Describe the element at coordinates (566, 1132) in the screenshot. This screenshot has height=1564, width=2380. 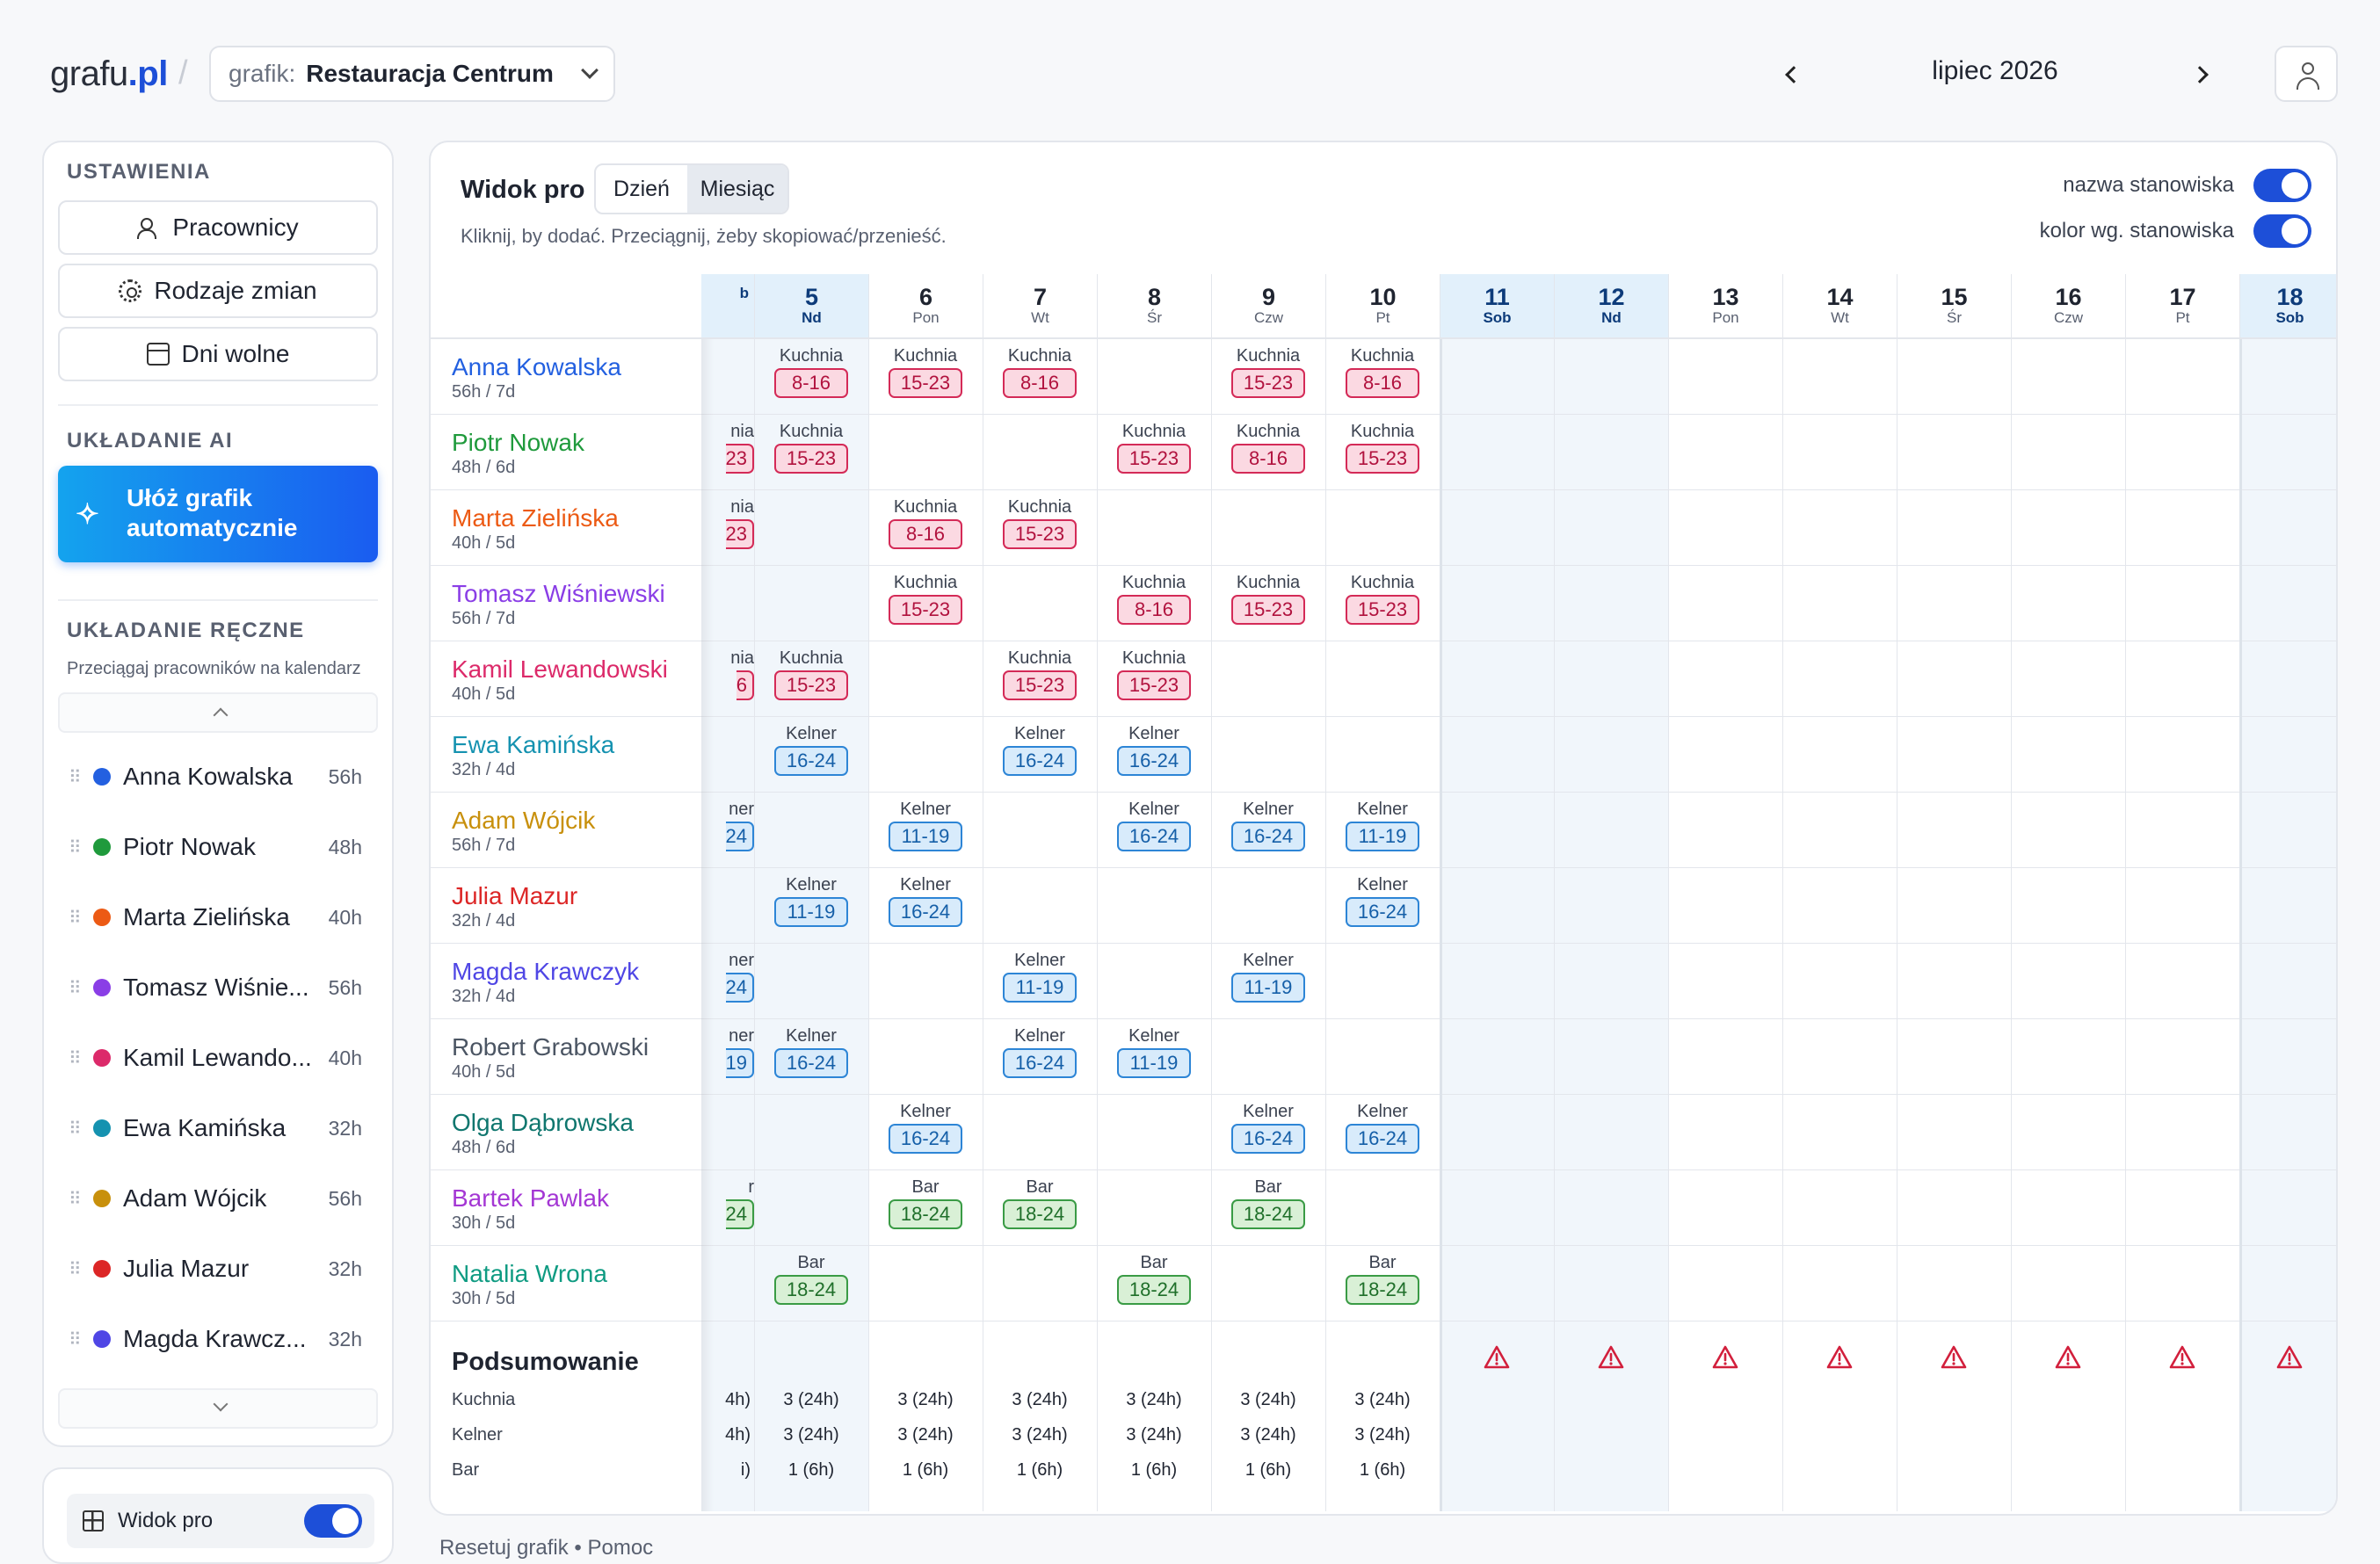
I see `employee-row-header: Olga Dąbrowska 48h / 6d` at that location.